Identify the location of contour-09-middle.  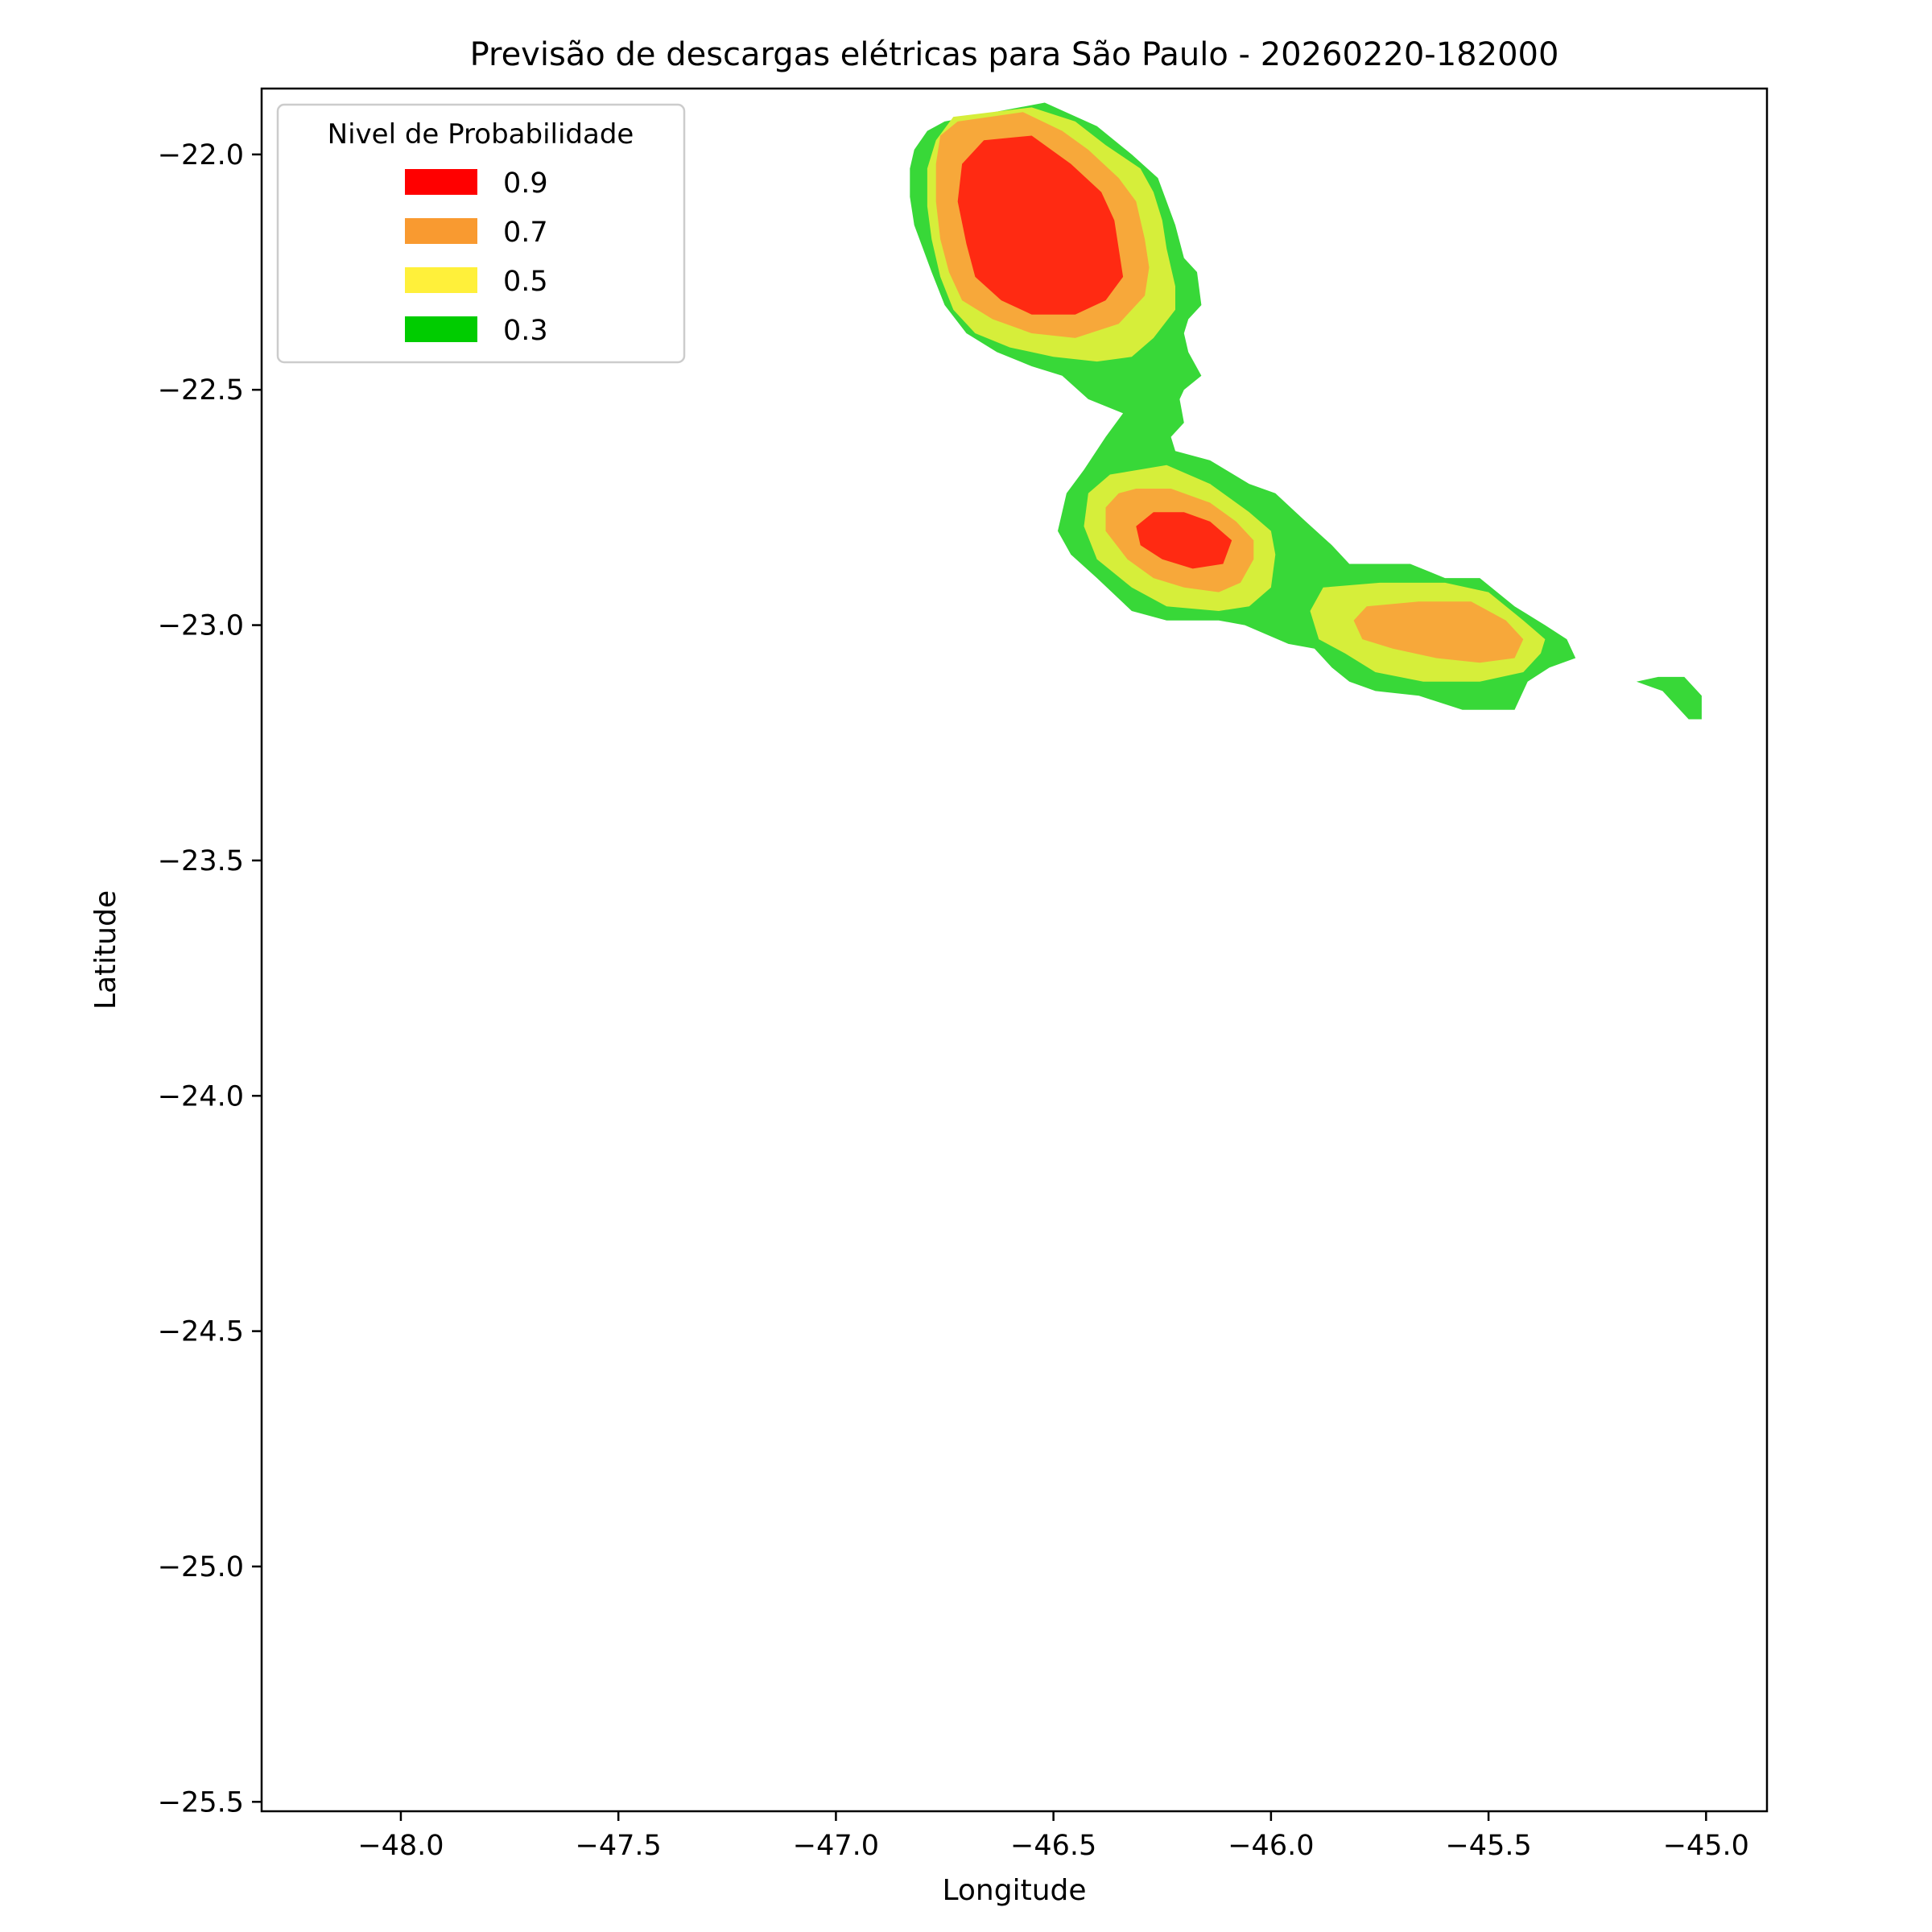
(1184, 540).